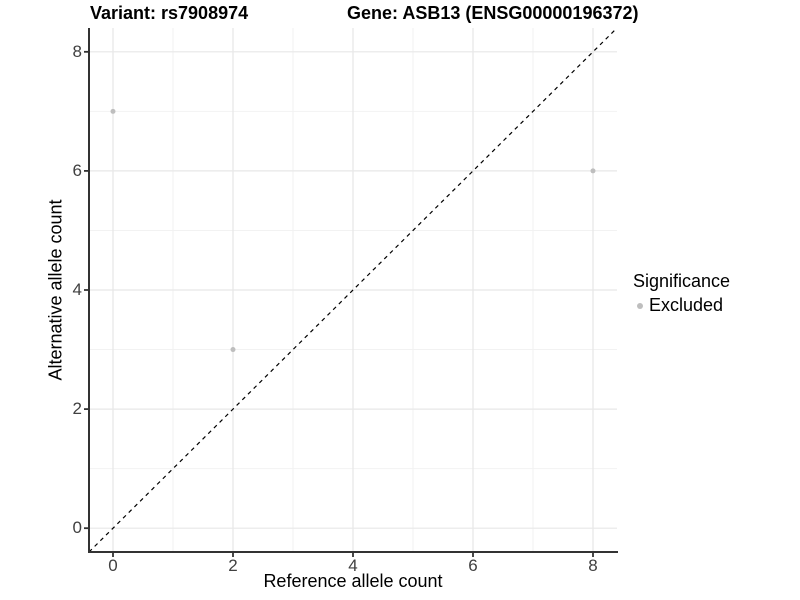 Image resolution: width=800 pixels, height=600 pixels. Describe the element at coordinates (493, 13) in the screenshot. I see `plot-title-gene: Gene: ASB13 (ENSG00000196372)` at that location.